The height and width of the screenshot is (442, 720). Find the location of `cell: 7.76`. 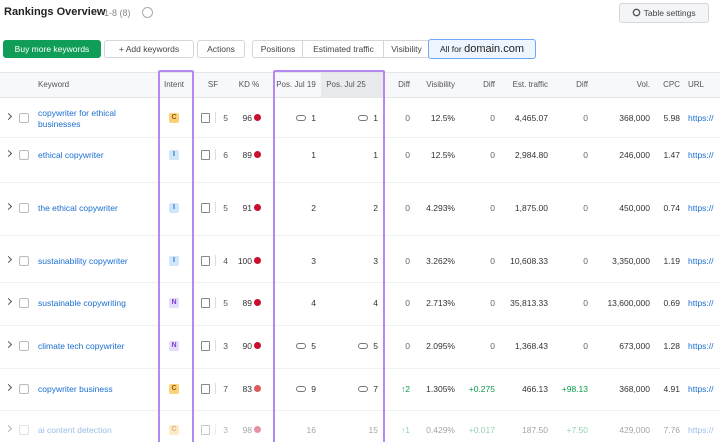

cell: 7.76 is located at coordinates (671, 430).